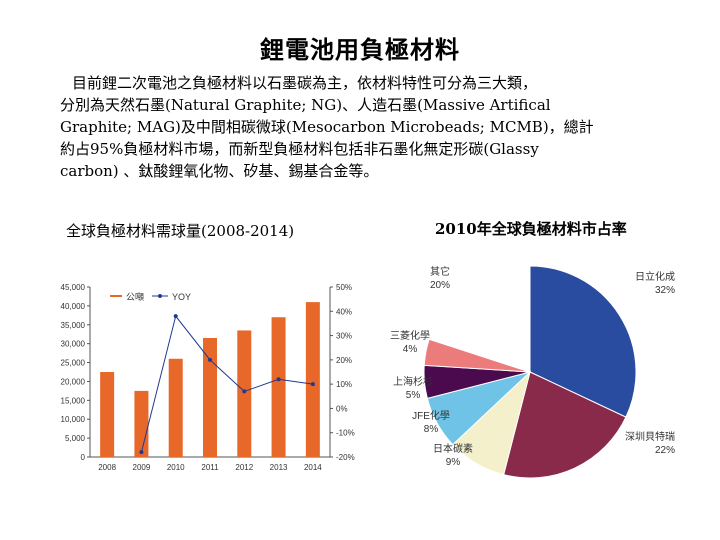 This screenshot has width=720, height=540. What do you see at coordinates (344, 384) in the screenshot?
I see `y2-tick-label: 10%` at bounding box center [344, 384].